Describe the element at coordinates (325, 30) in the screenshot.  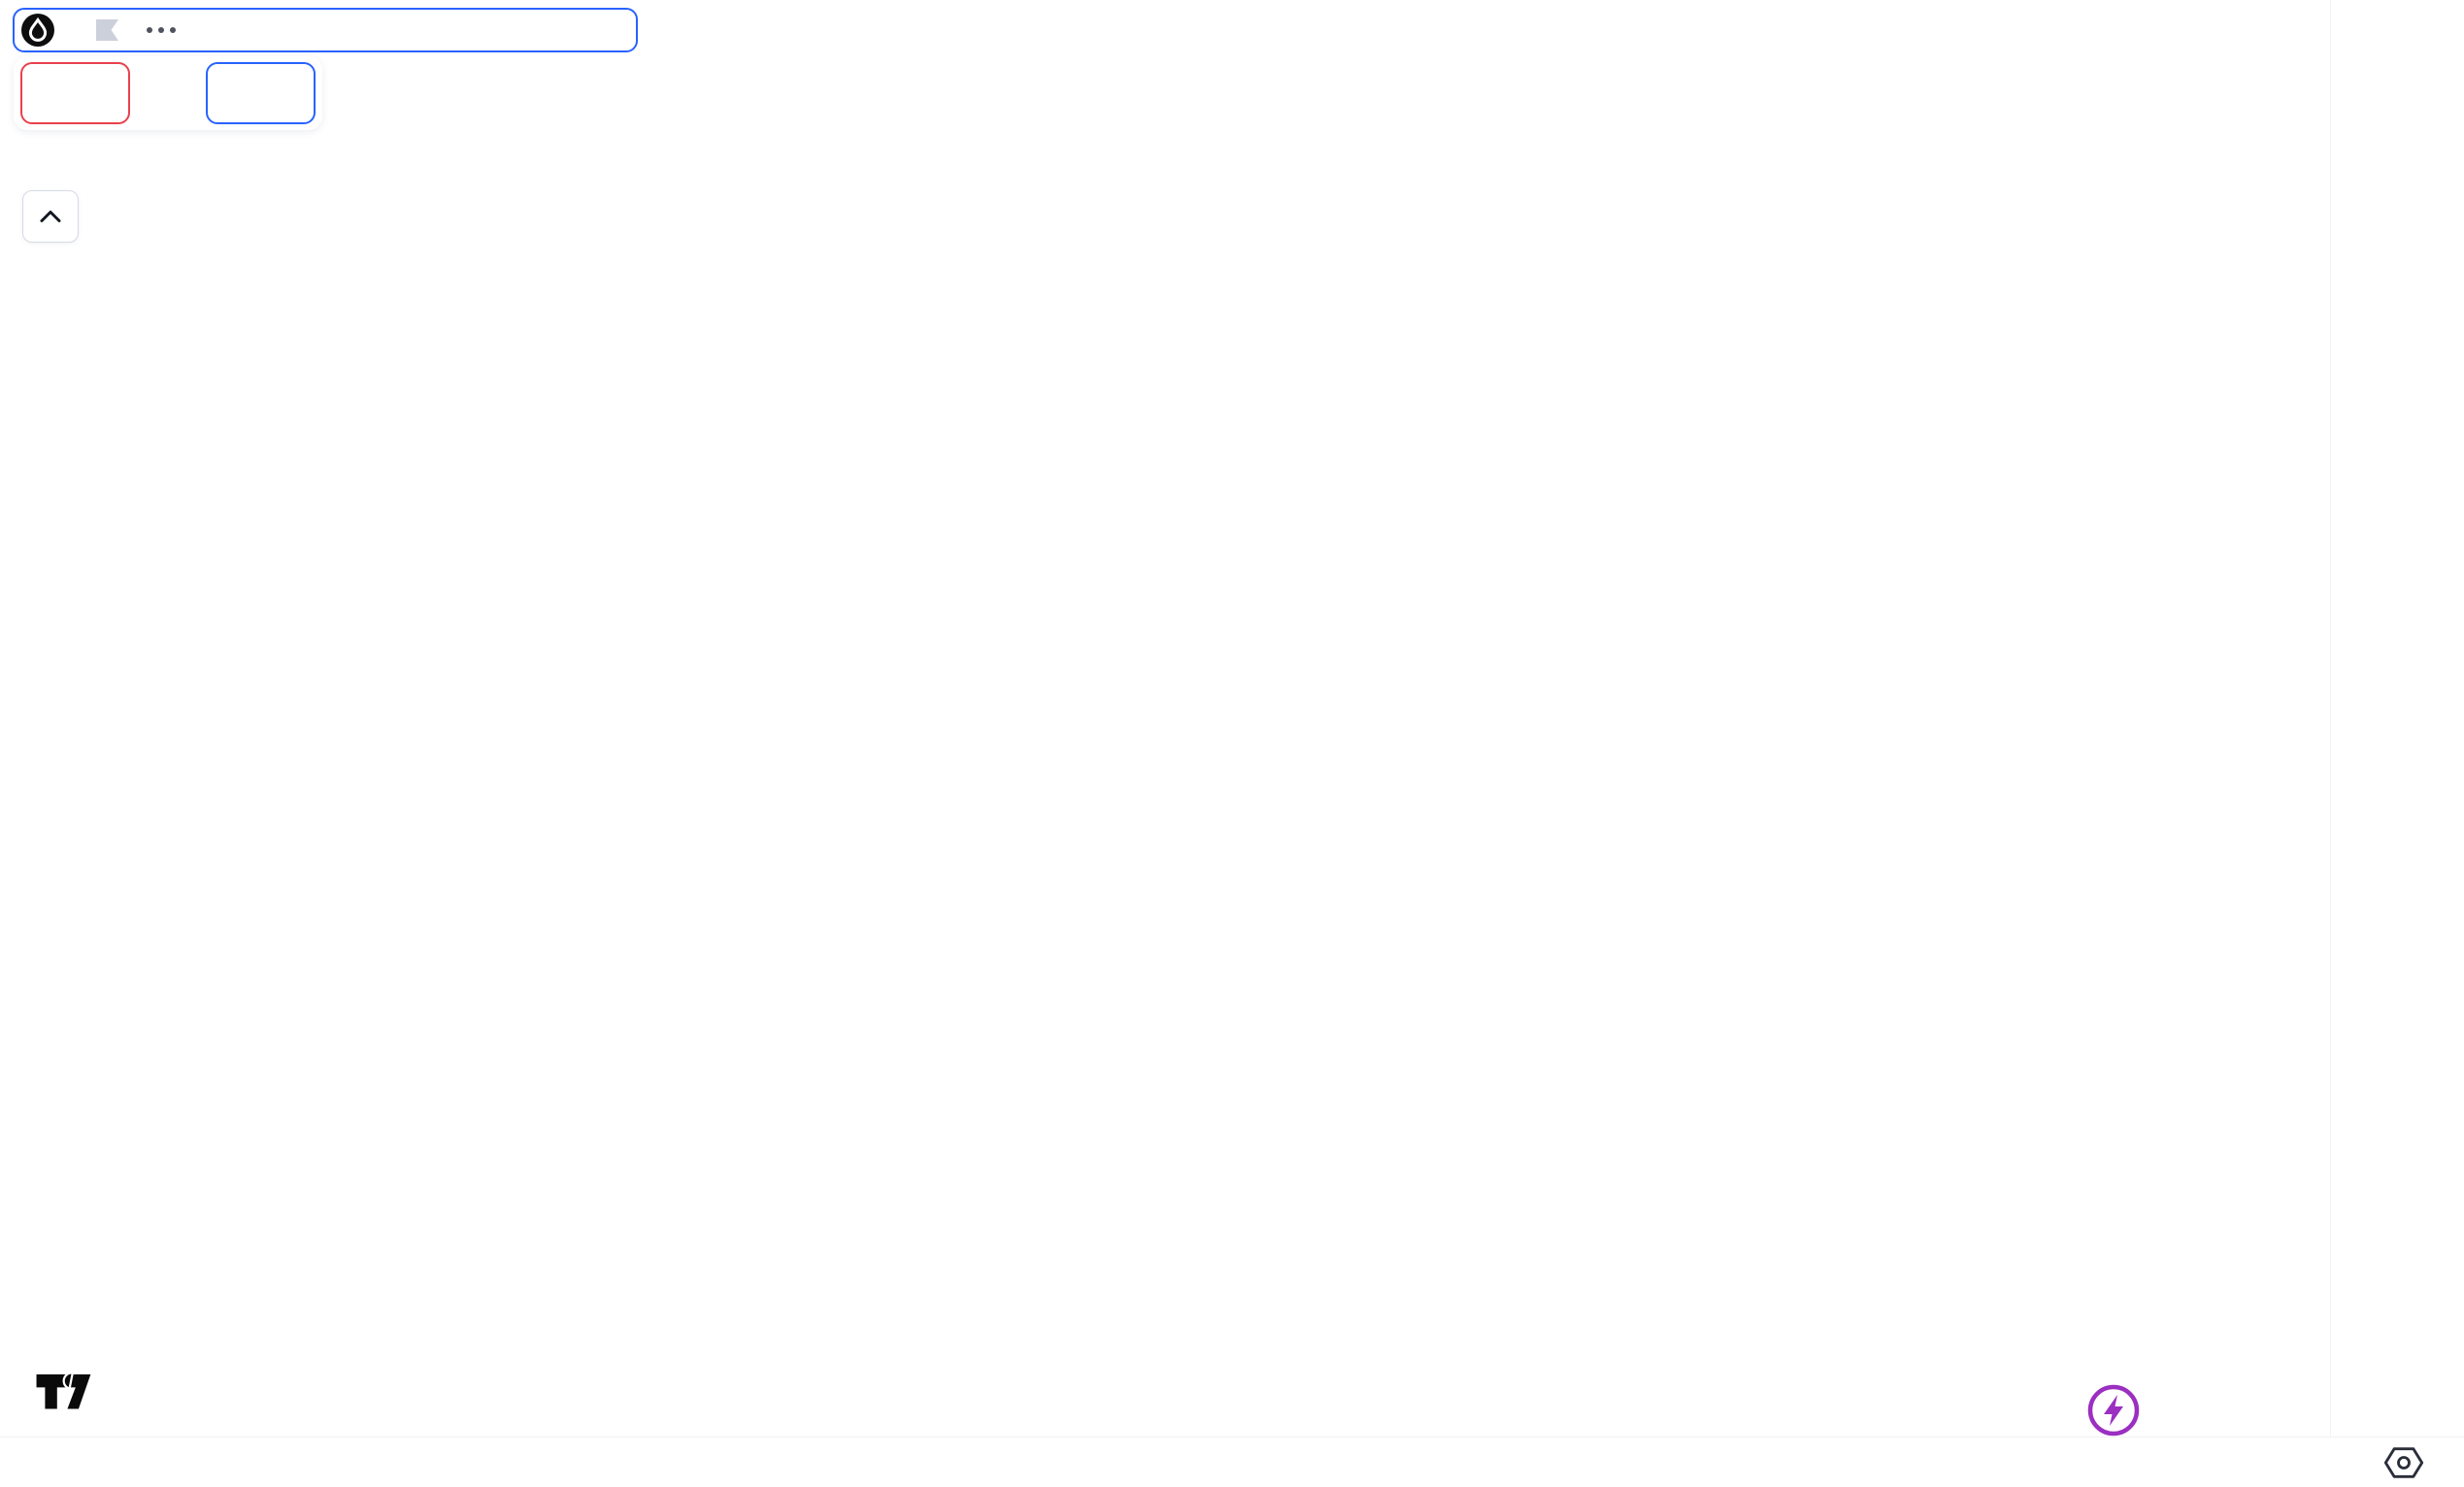
I see `symbol-selector` at that location.